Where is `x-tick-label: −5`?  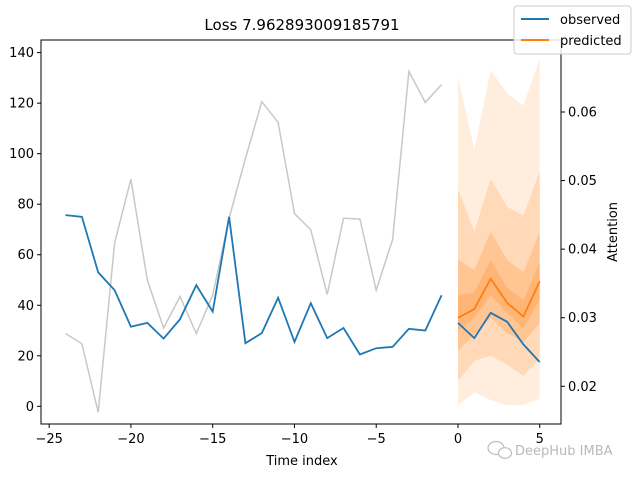
x-tick-label: −5 is located at coordinates (376, 439).